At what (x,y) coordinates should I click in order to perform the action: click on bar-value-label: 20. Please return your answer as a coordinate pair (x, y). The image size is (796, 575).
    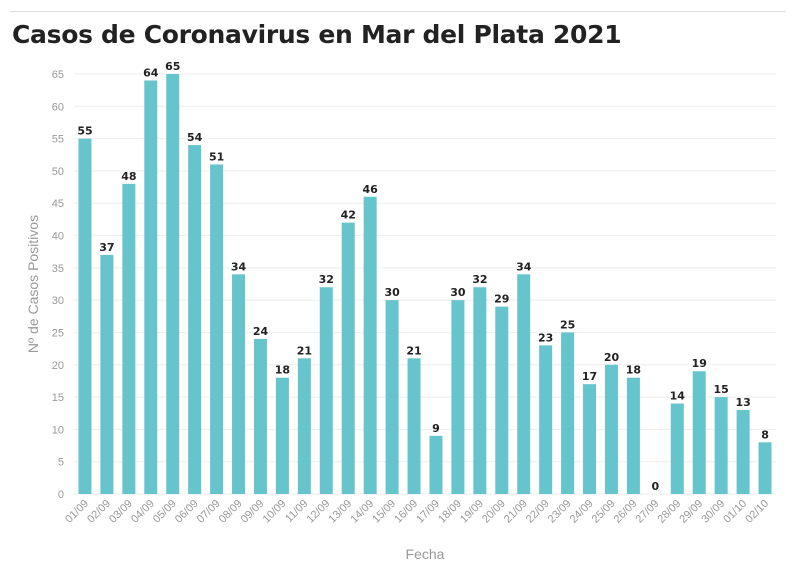
    Looking at the image, I should click on (612, 357).